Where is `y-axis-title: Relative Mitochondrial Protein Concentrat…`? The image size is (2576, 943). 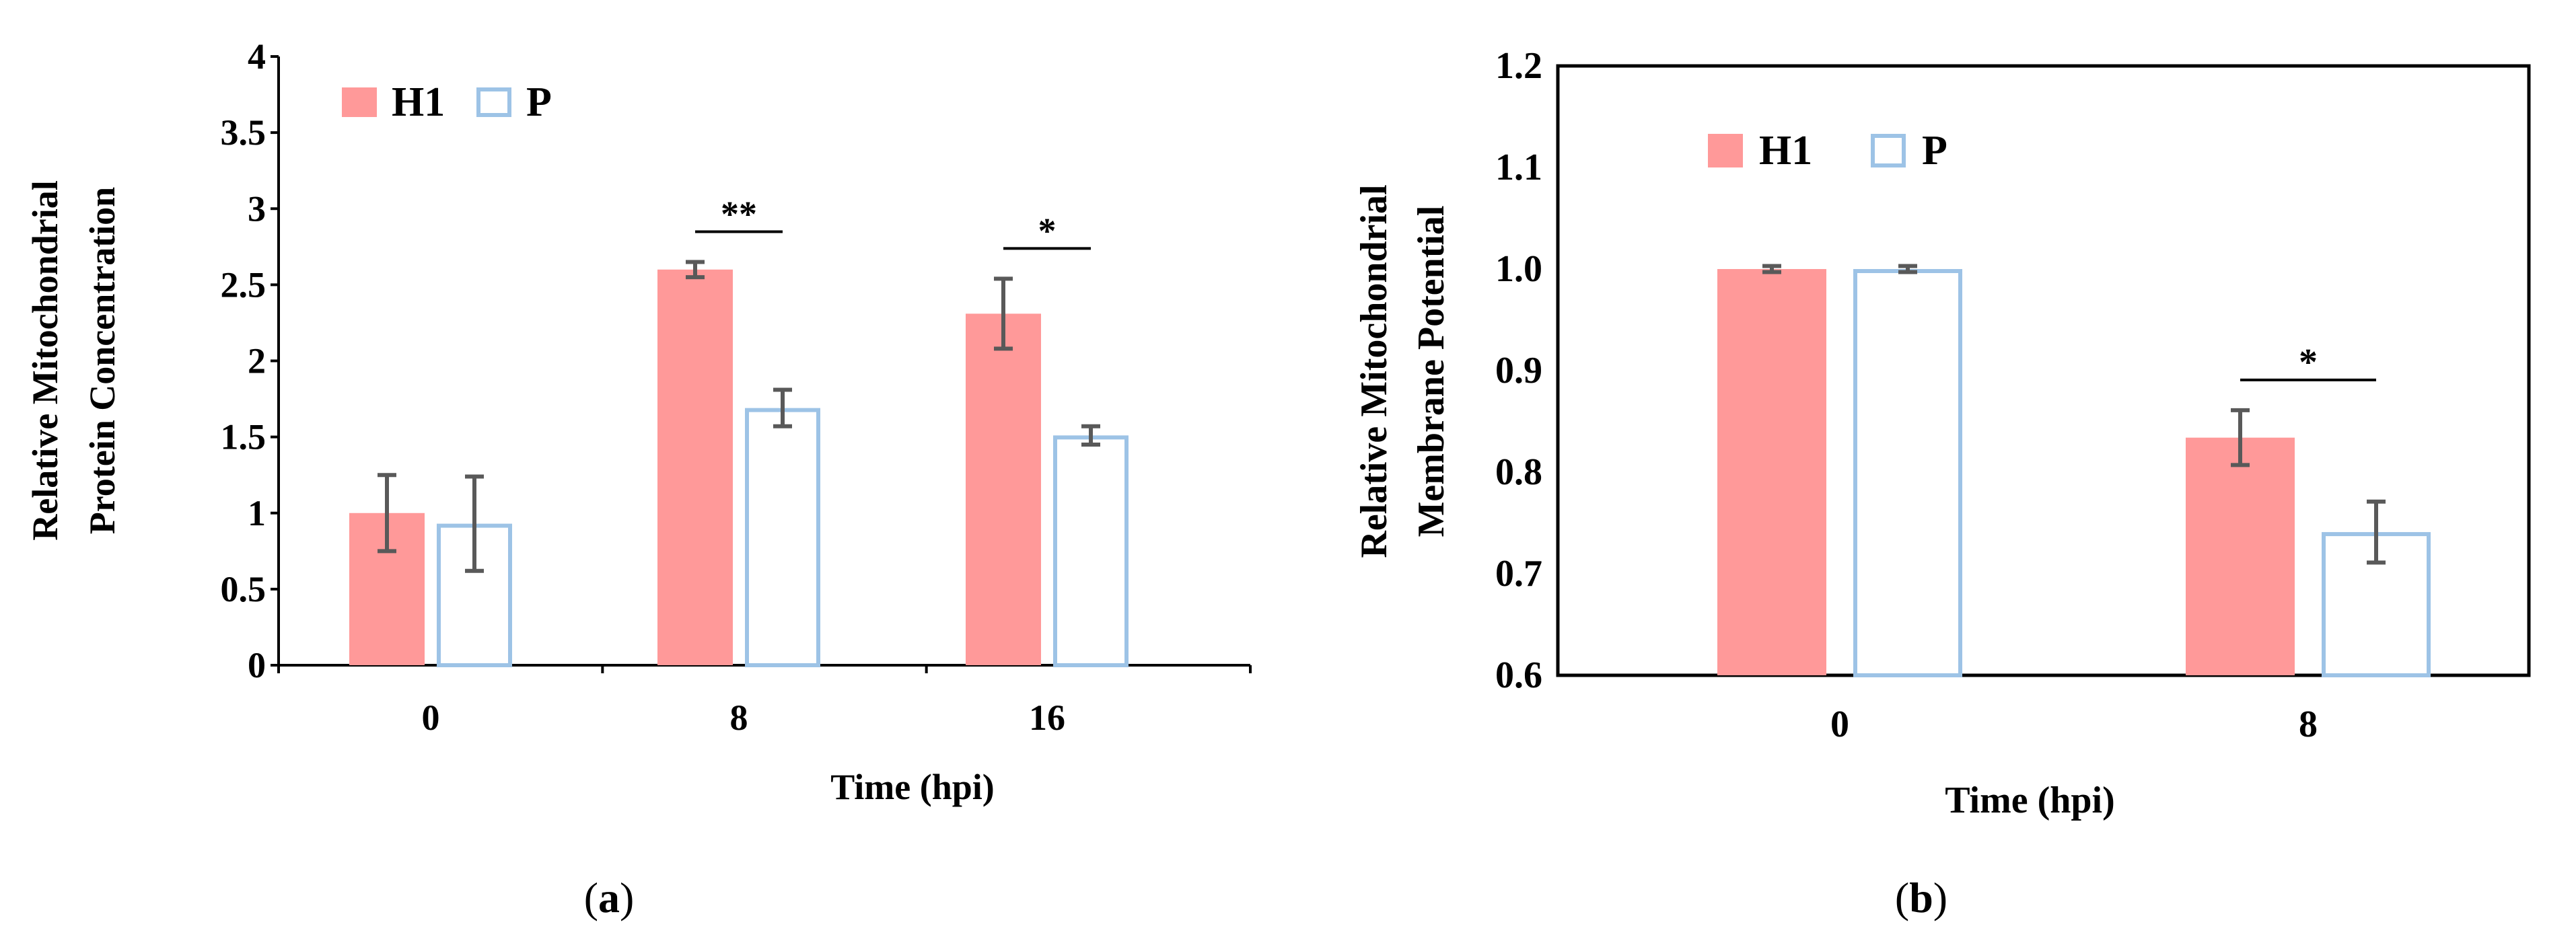
y-axis-title: Relative Mitochondrial Protein Concentrat… is located at coordinates (73, 360).